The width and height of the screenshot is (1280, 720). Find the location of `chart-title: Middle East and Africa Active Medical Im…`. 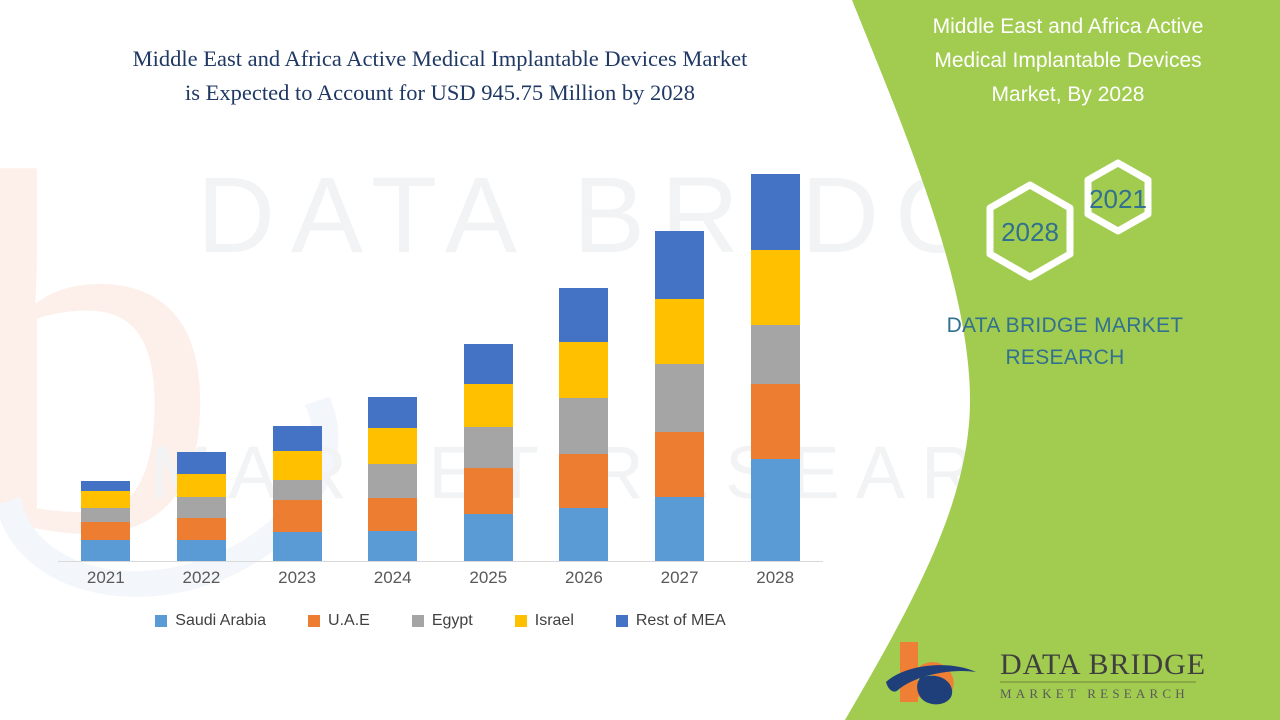

chart-title: Middle East and Africa Active Medical Im… is located at coordinates (440, 76).